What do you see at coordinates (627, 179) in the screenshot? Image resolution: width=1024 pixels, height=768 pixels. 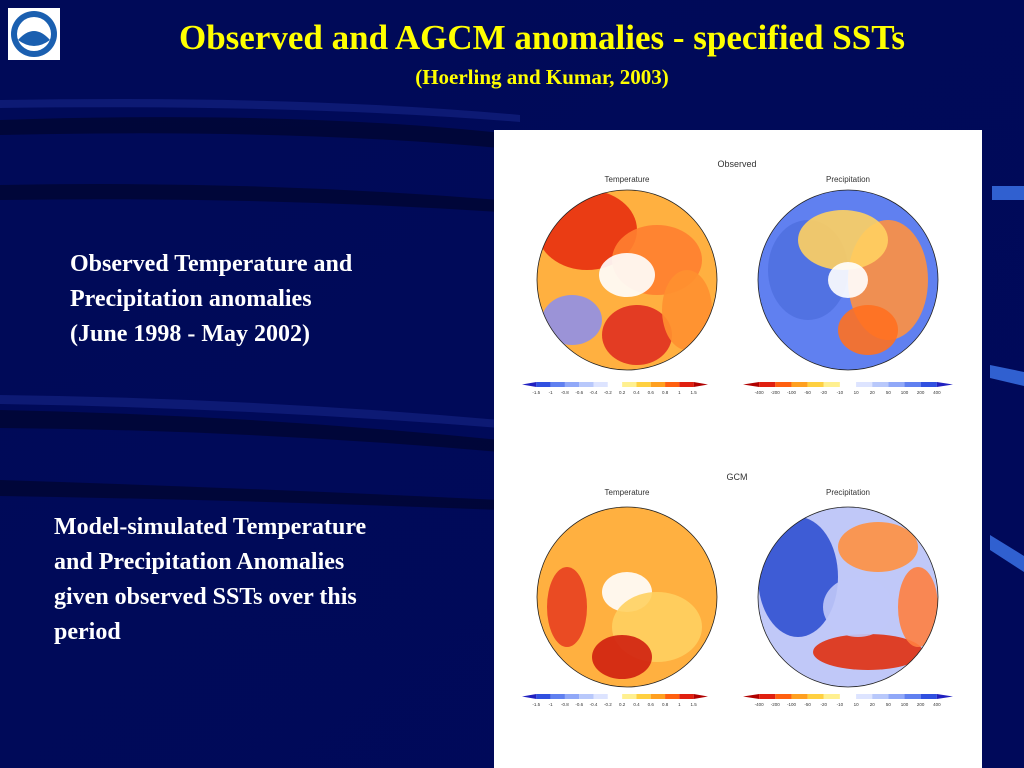 I see `map-label: Temperature` at bounding box center [627, 179].